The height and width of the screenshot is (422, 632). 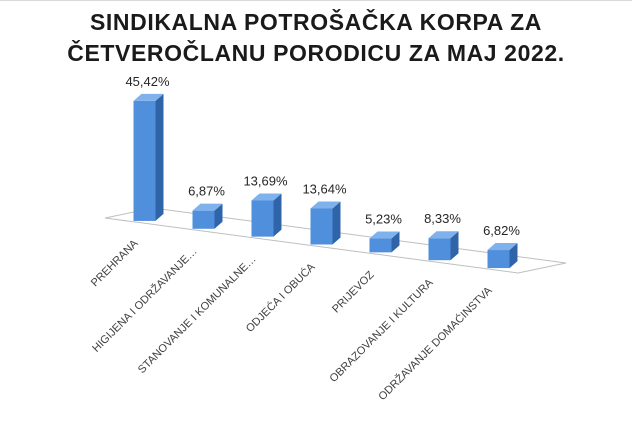 I want to click on chart-title-line-1: SINDIKALNA POTROŠAČKA KORPA ZA, so click(x=315, y=22).